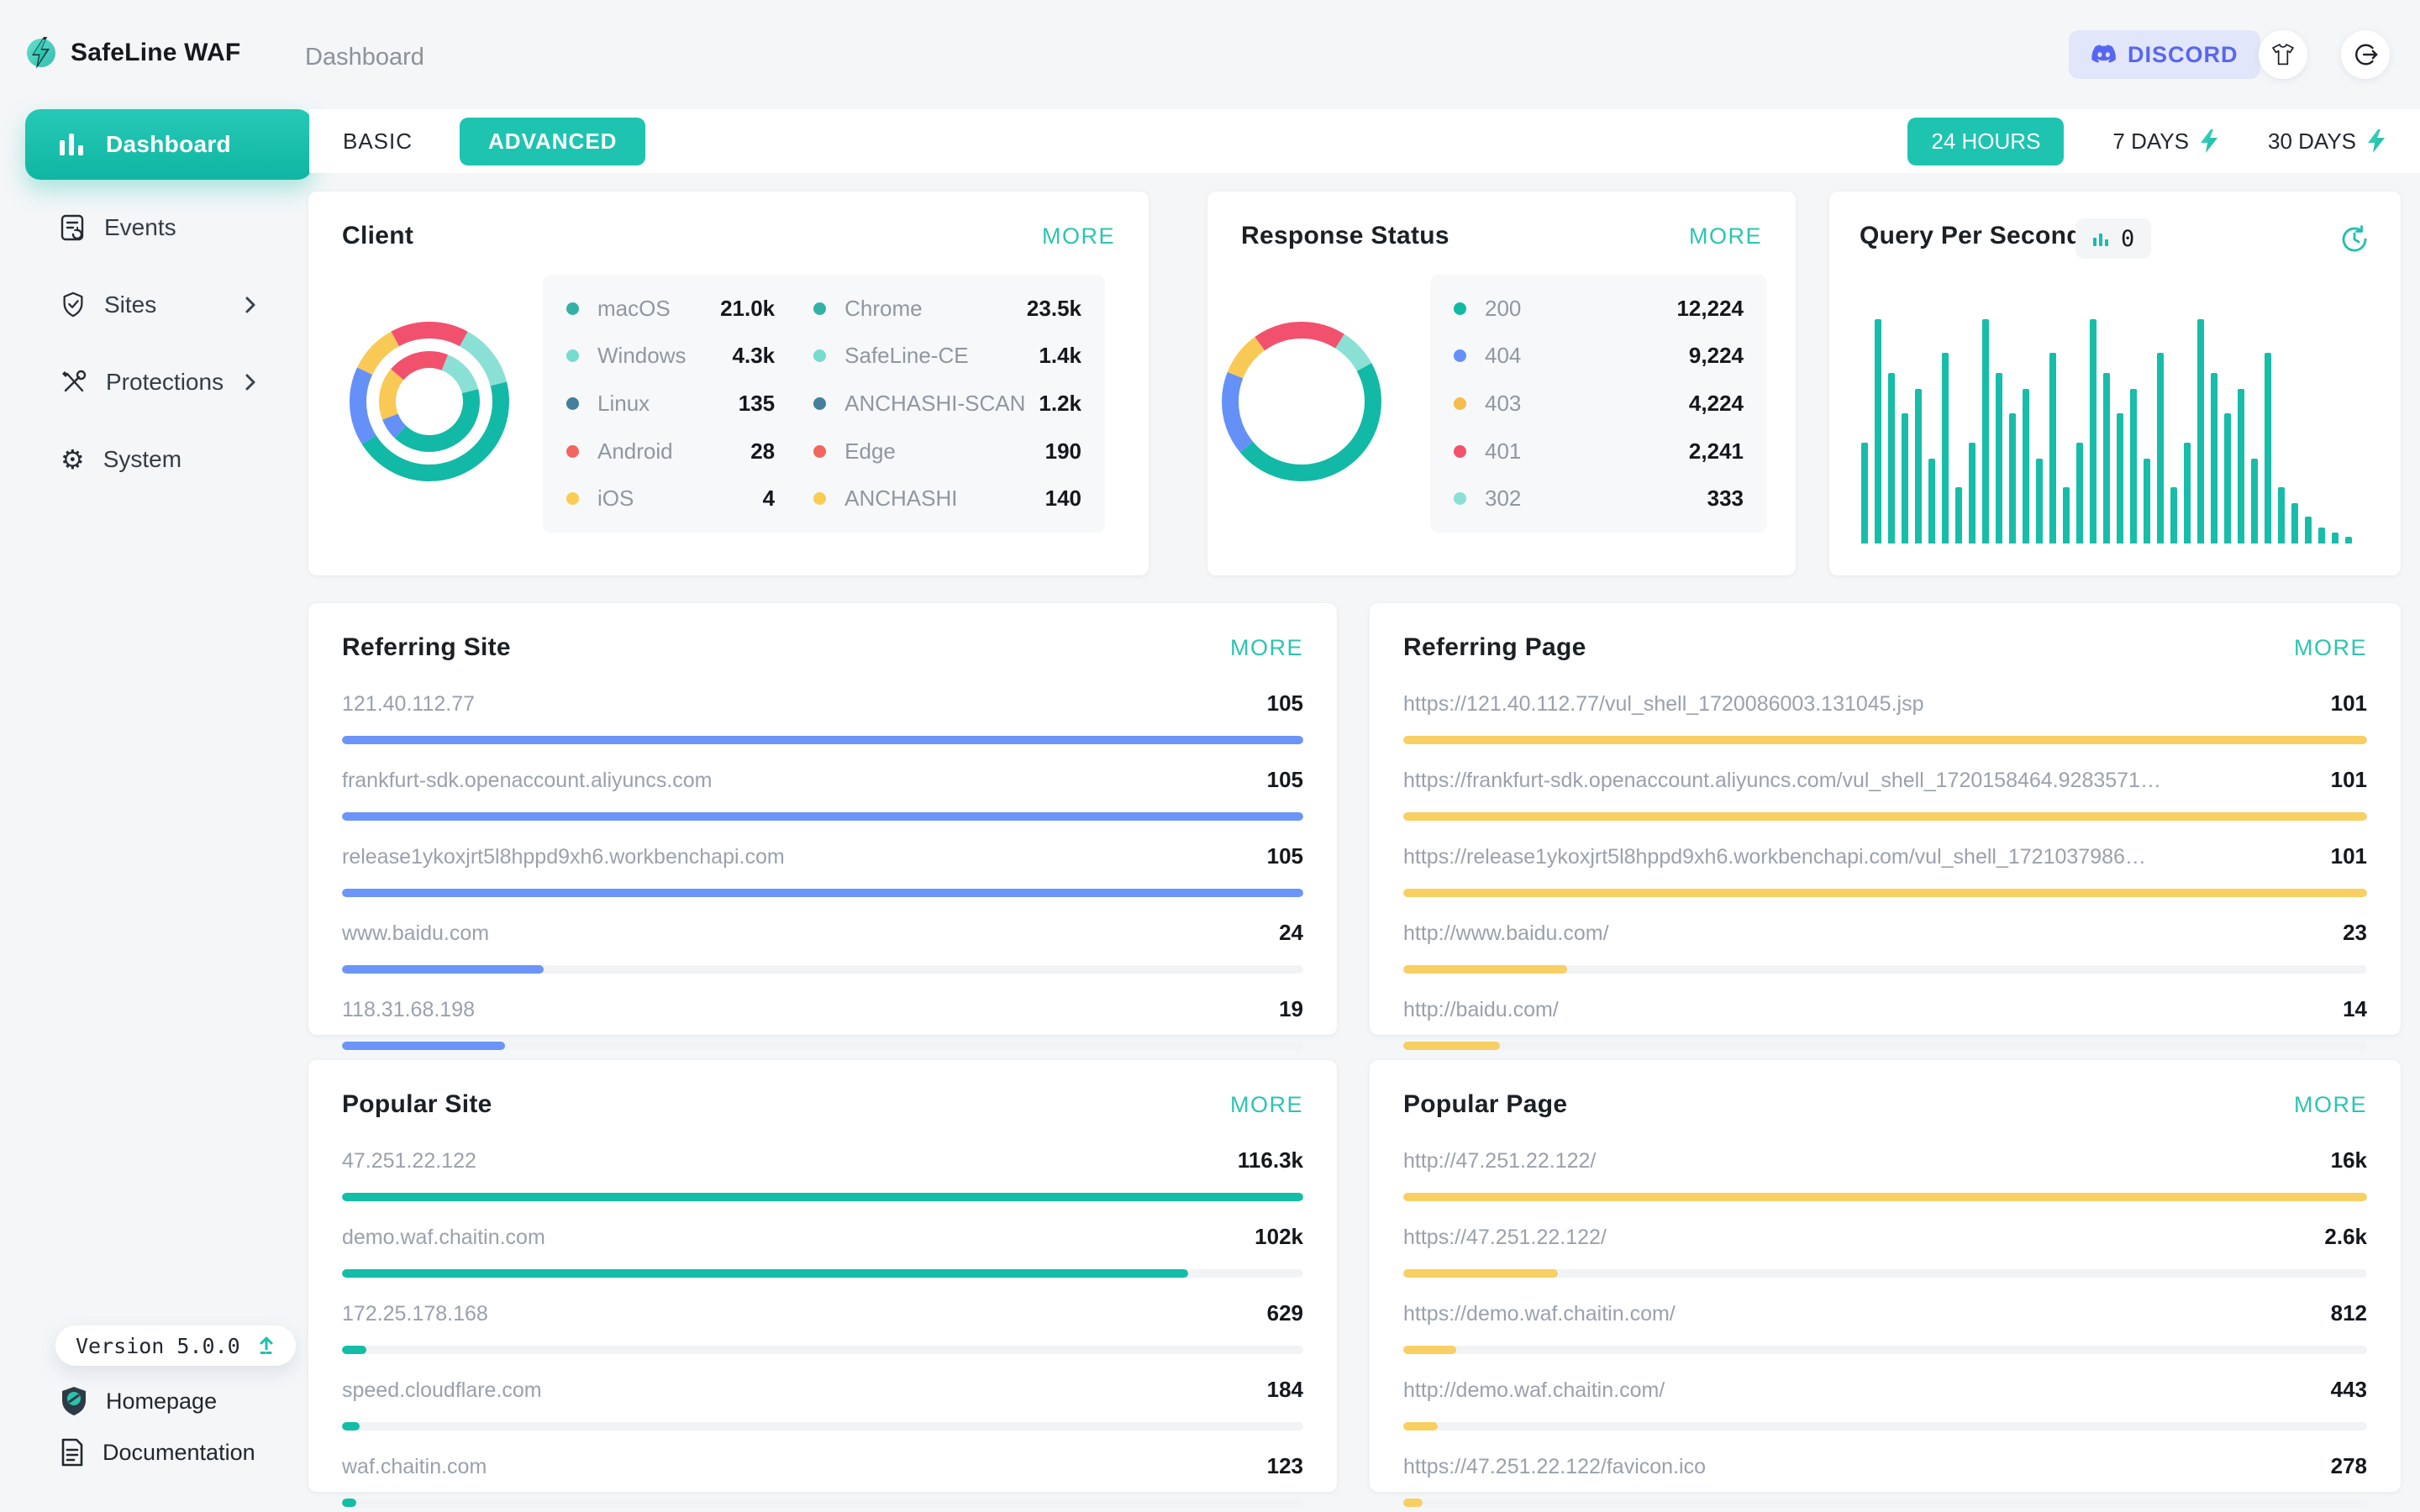 The height and width of the screenshot is (1512, 2420). Describe the element at coordinates (1885, 1251) in the screenshot. I see `list-item: https://47.251.22.122/2.6k` at that location.